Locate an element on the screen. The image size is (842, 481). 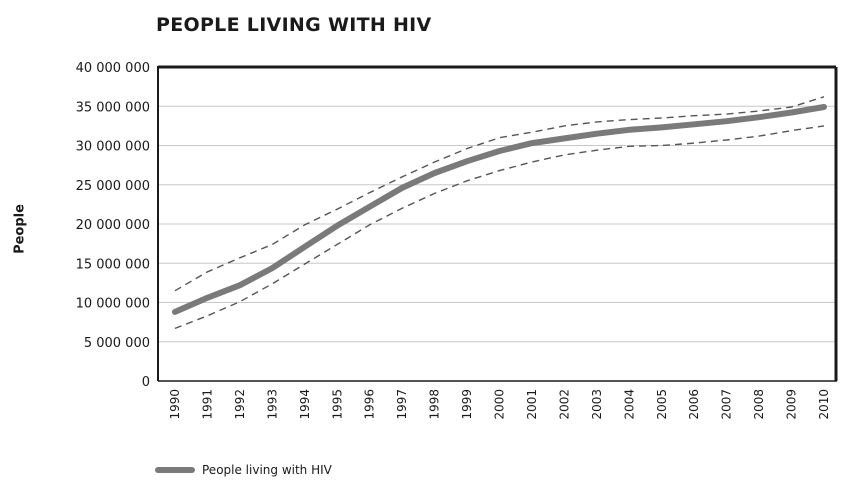
chart-title: PEOPLE LIVING WITH HIV is located at coordinates (294, 25).